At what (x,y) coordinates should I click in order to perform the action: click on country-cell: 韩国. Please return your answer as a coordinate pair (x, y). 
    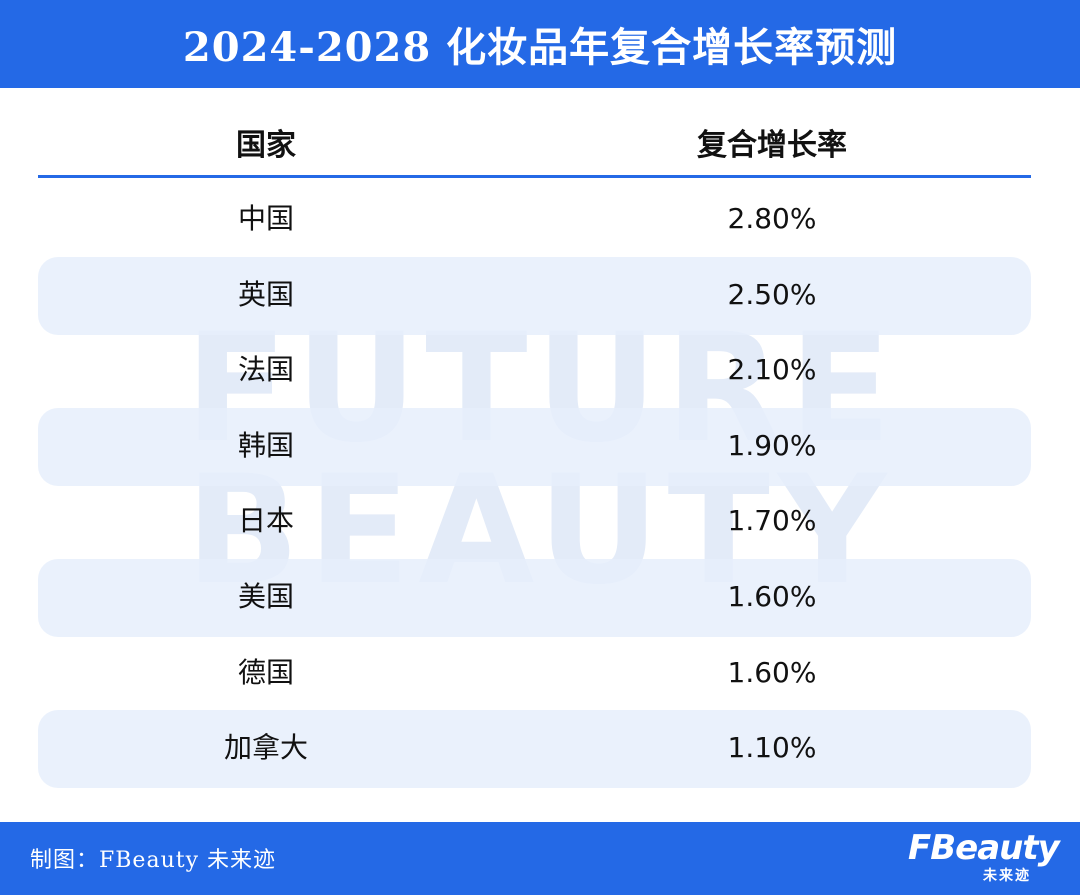
    Looking at the image, I should click on (265, 445).